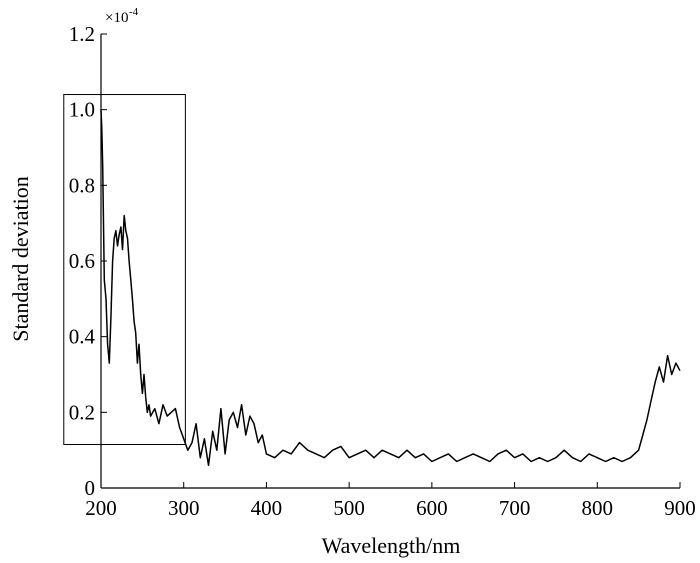  What do you see at coordinates (82, 110) in the screenshot?
I see `y-tick-label: 1.0` at bounding box center [82, 110].